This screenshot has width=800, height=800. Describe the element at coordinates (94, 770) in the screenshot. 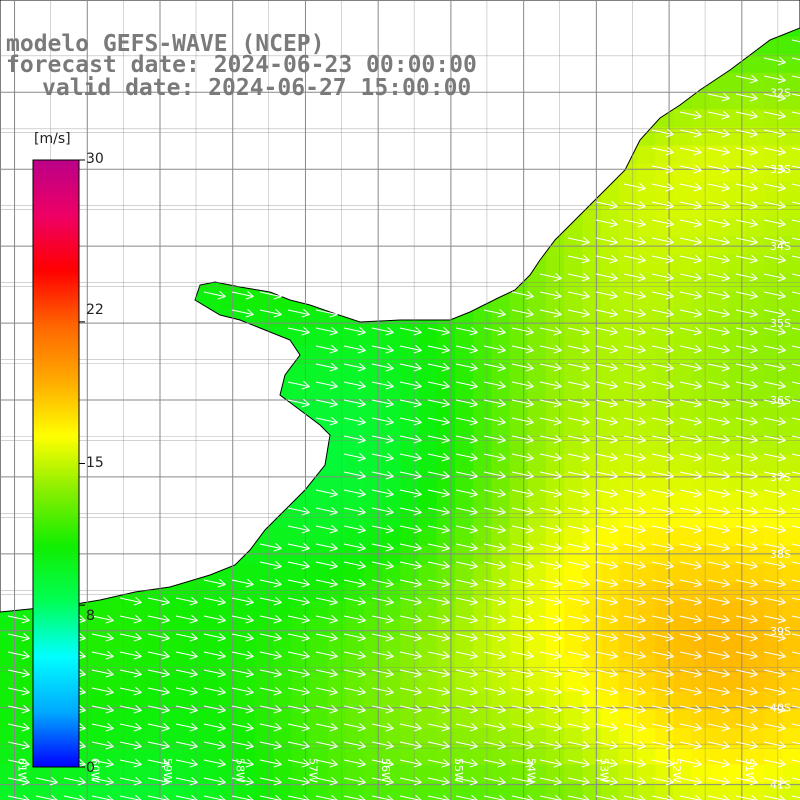

I see `longitude-label: 60W` at that location.